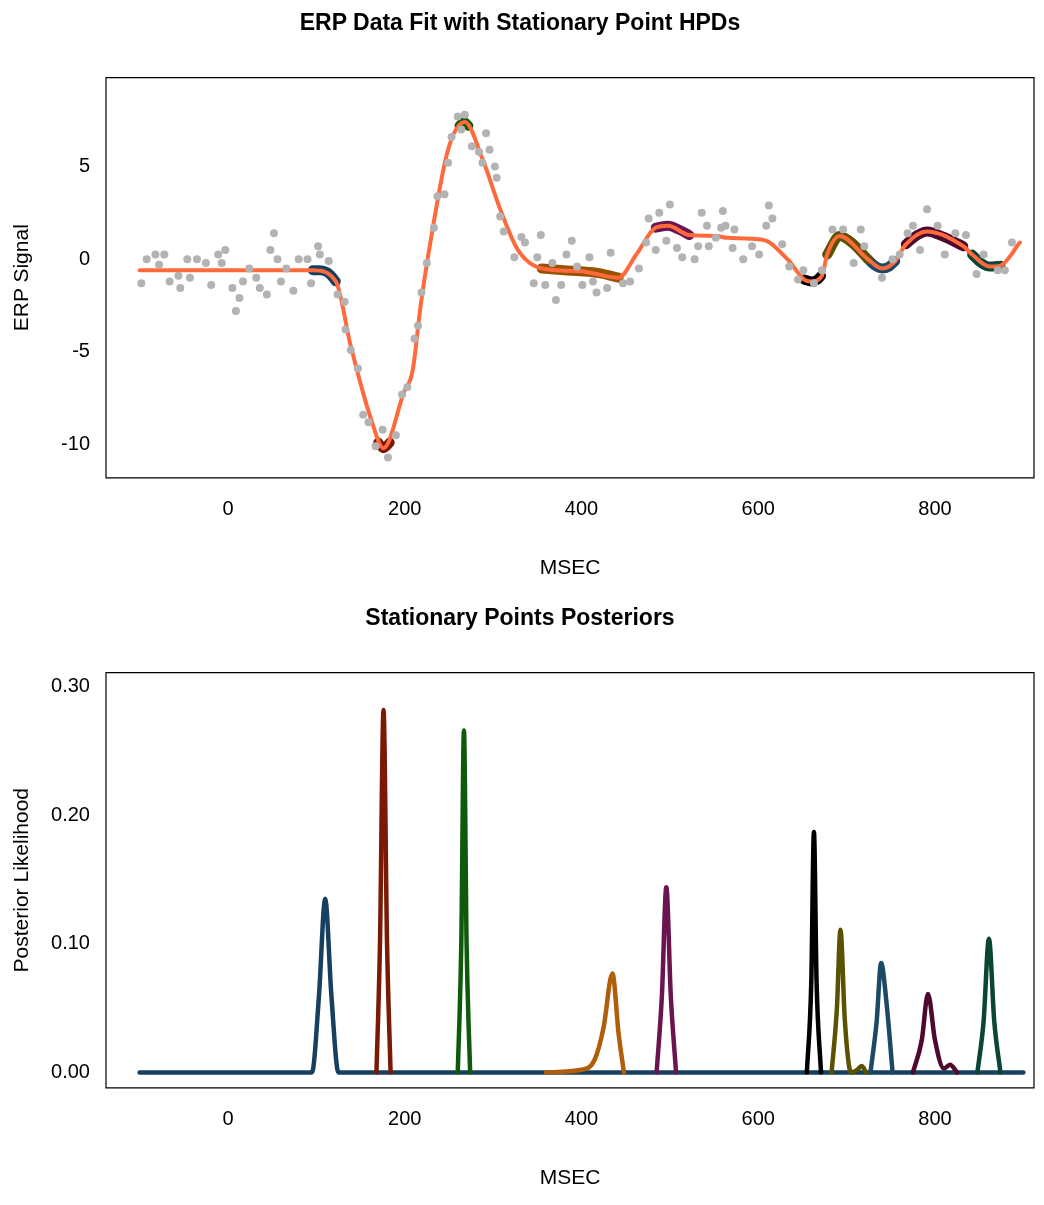 Image resolution: width=1044 pixels, height=1205 pixels. What do you see at coordinates (70, 1070) in the screenshot?
I see `y-tick-label: 0.00` at bounding box center [70, 1070].